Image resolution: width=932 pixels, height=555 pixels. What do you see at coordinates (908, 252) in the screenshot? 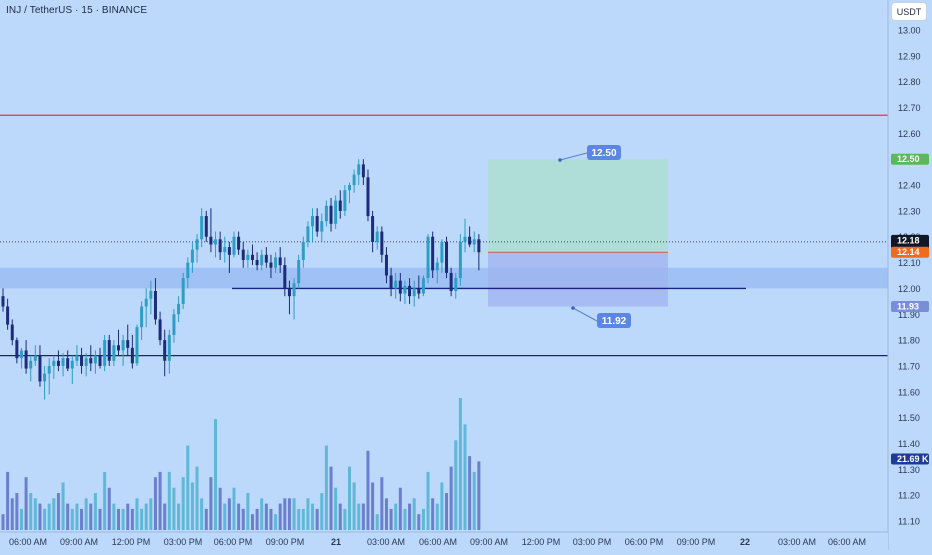
I see `price-badge-label: 12.14` at bounding box center [908, 252].